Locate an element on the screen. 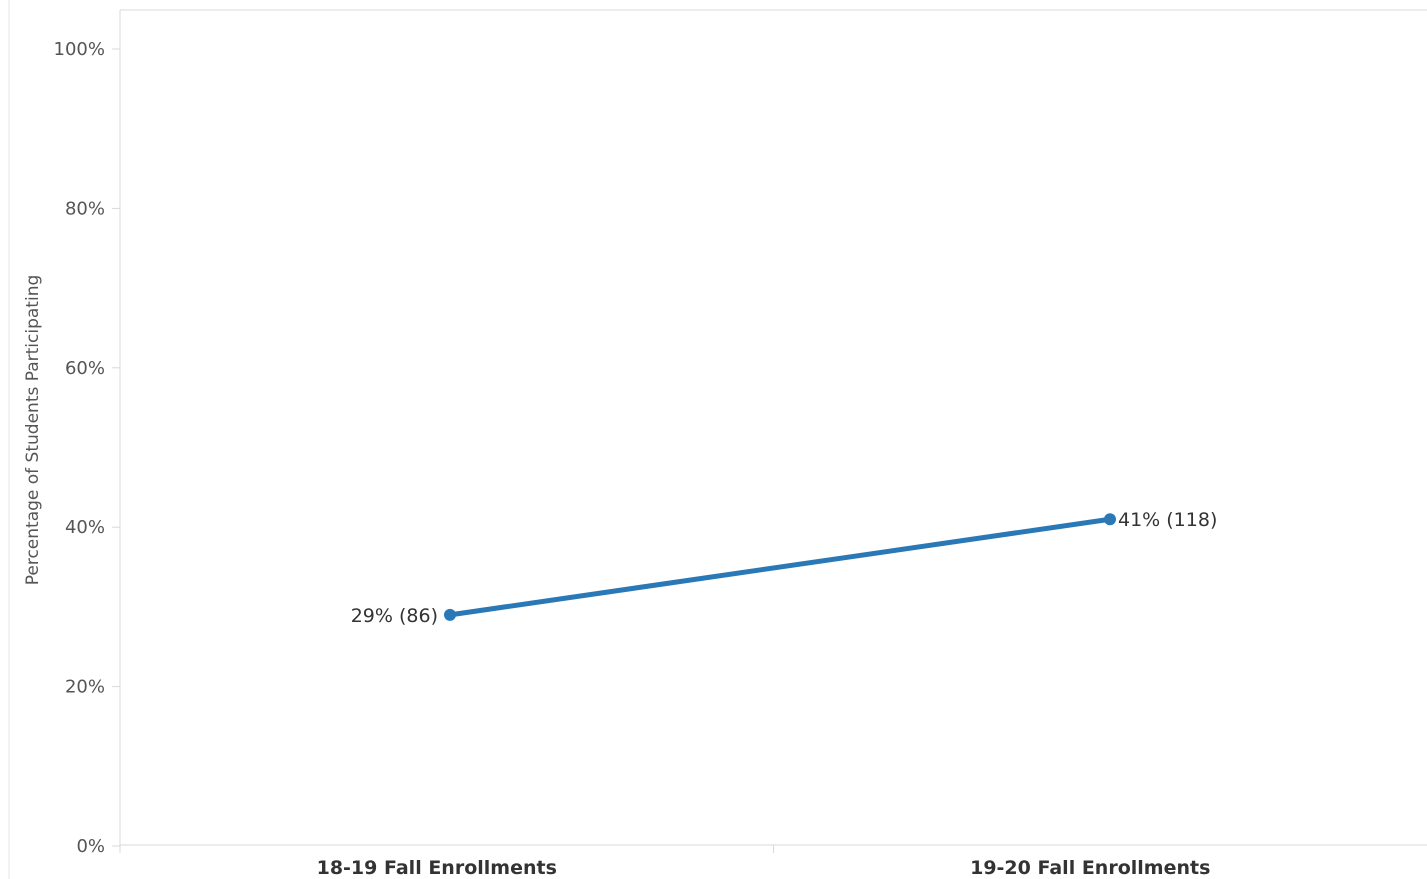 The height and width of the screenshot is (879, 1427). y-tick-label: 0% is located at coordinates (90, 846).